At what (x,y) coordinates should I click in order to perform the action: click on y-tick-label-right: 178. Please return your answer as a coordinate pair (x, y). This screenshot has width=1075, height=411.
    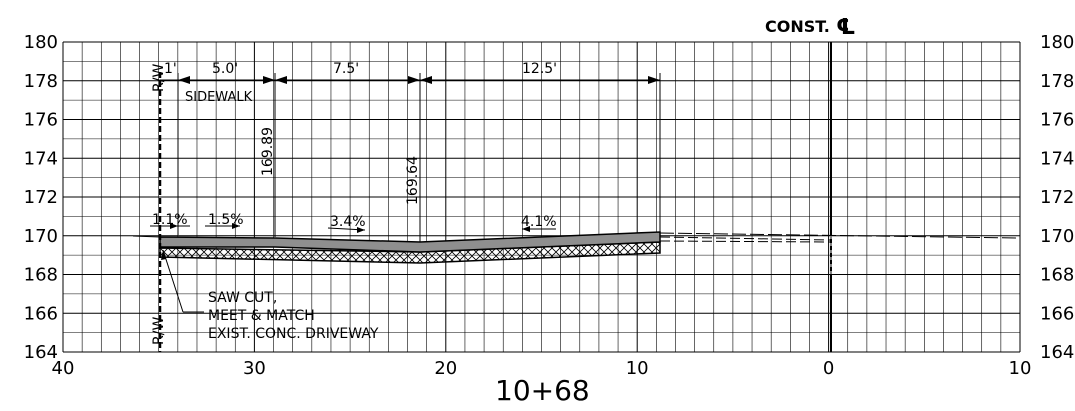
    Looking at the image, I should click on (1057, 81).